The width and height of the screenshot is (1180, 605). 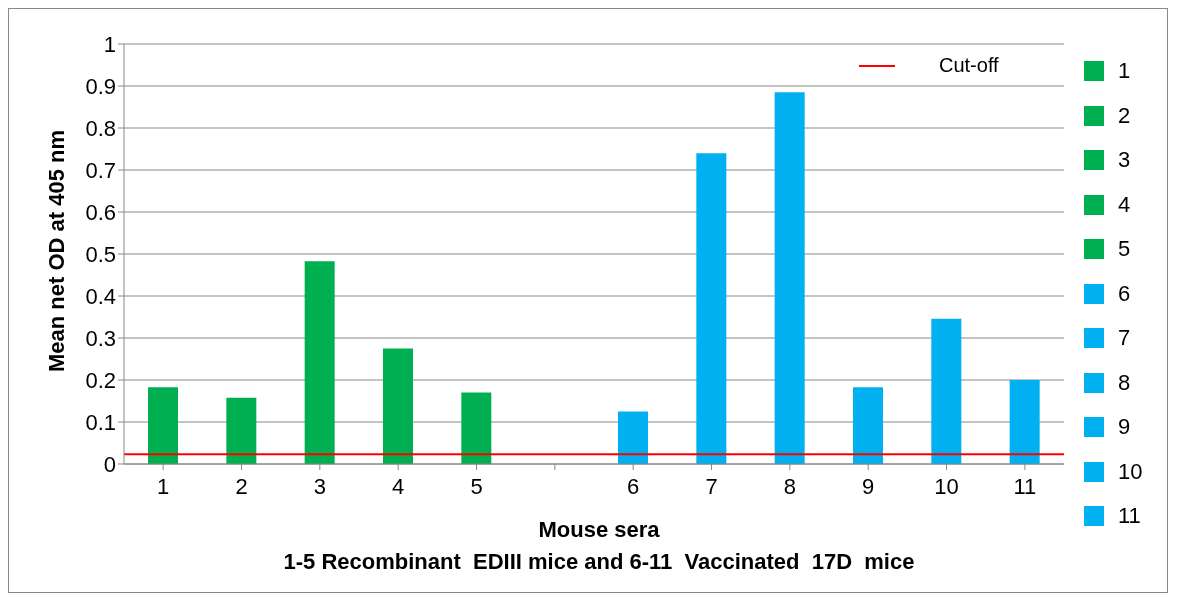 What do you see at coordinates (1124, 427) in the screenshot?
I see `category-label: 9` at bounding box center [1124, 427].